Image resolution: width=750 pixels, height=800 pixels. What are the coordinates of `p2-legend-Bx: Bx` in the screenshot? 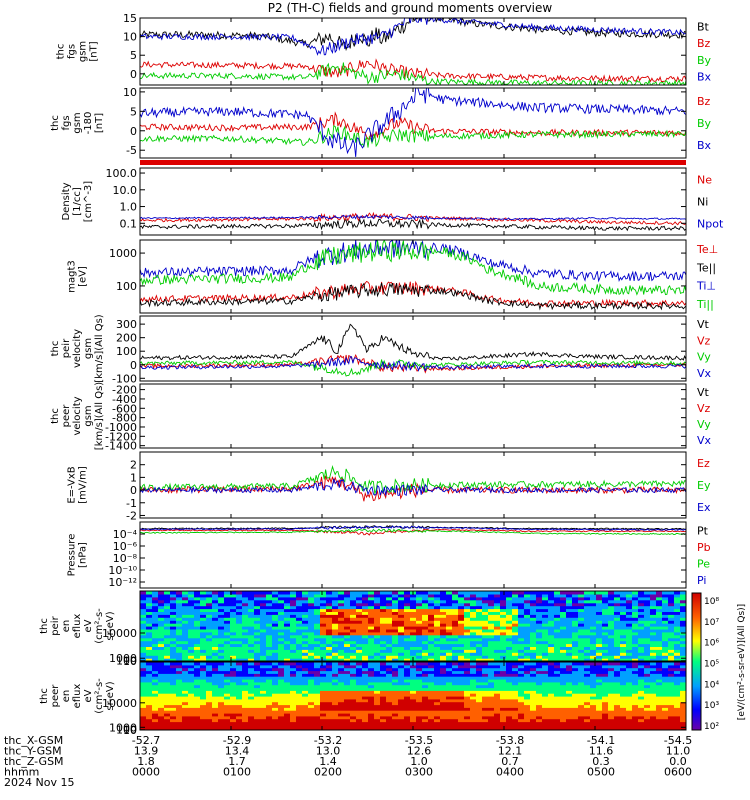 It's located at (704, 145).